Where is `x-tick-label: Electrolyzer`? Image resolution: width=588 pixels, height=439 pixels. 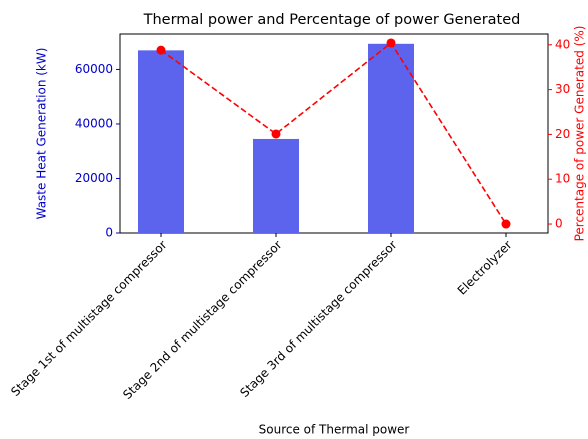 x-tick-label: Electrolyzer is located at coordinates (485, 268).